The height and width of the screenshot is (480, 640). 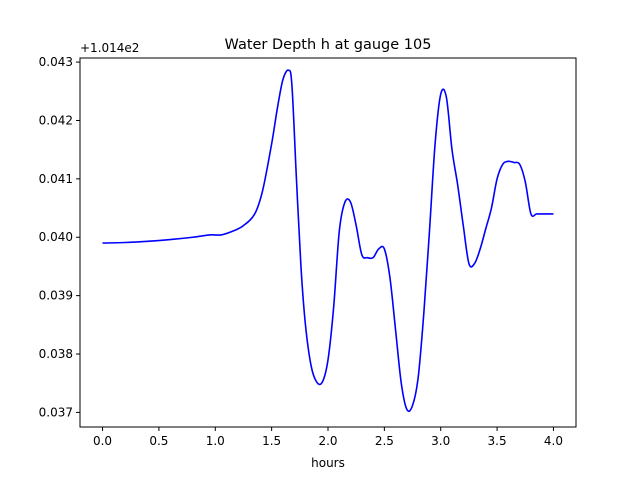 I want to click on y-offset-label: +1.014e2, so click(x=109, y=48).